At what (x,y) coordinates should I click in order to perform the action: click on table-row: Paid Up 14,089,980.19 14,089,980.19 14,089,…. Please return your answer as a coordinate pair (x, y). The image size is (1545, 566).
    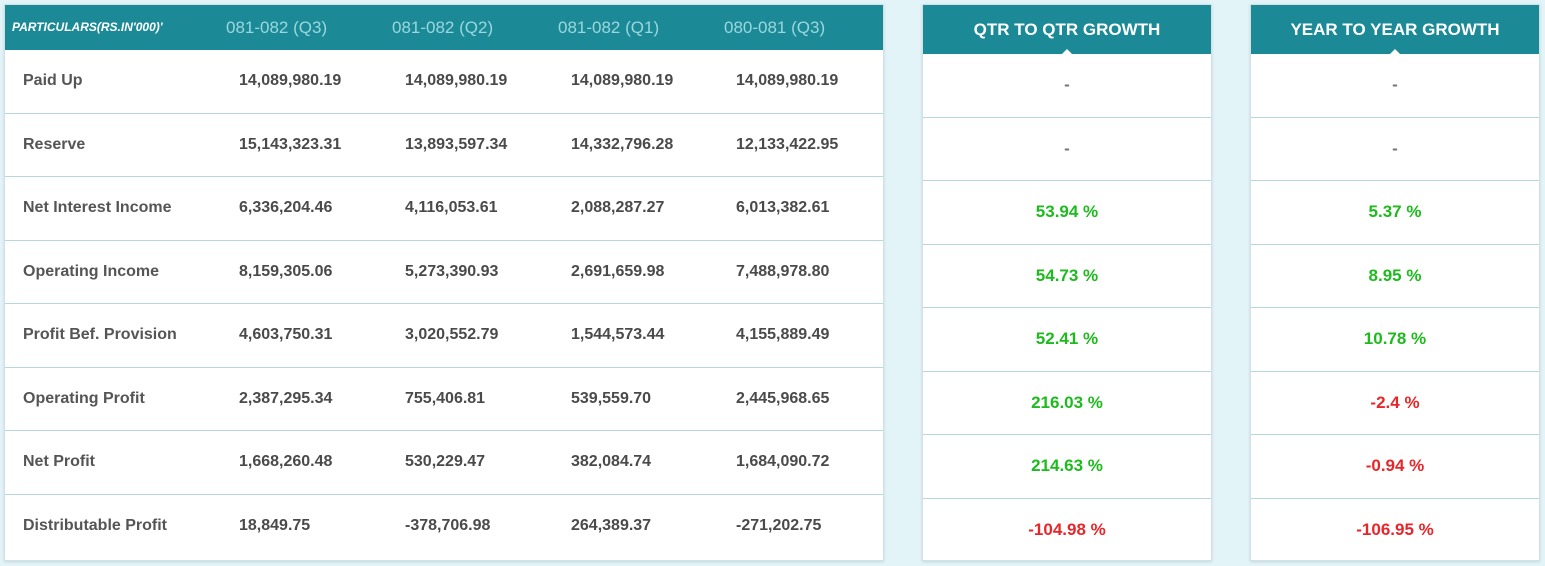
    Looking at the image, I should click on (444, 82).